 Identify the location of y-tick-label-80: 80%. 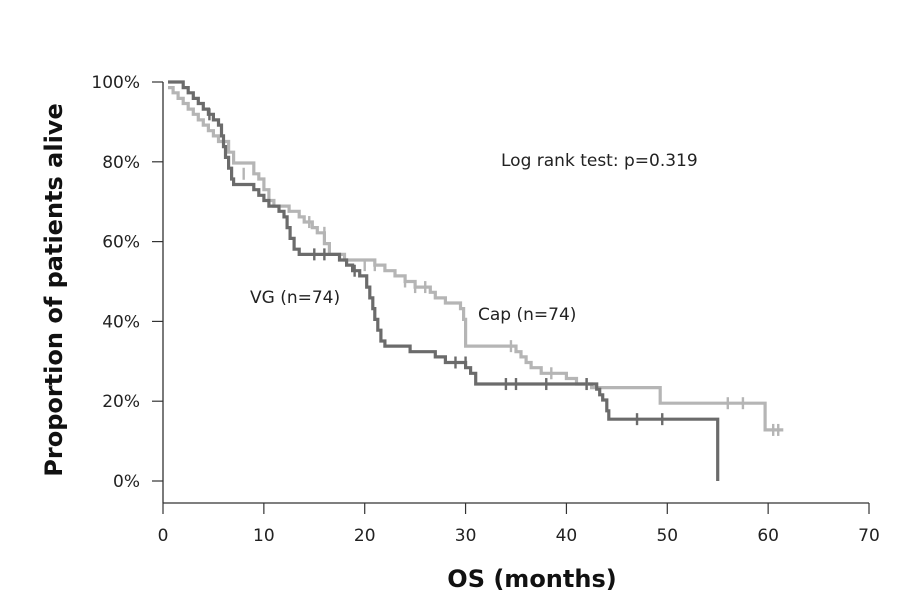
(121, 163).